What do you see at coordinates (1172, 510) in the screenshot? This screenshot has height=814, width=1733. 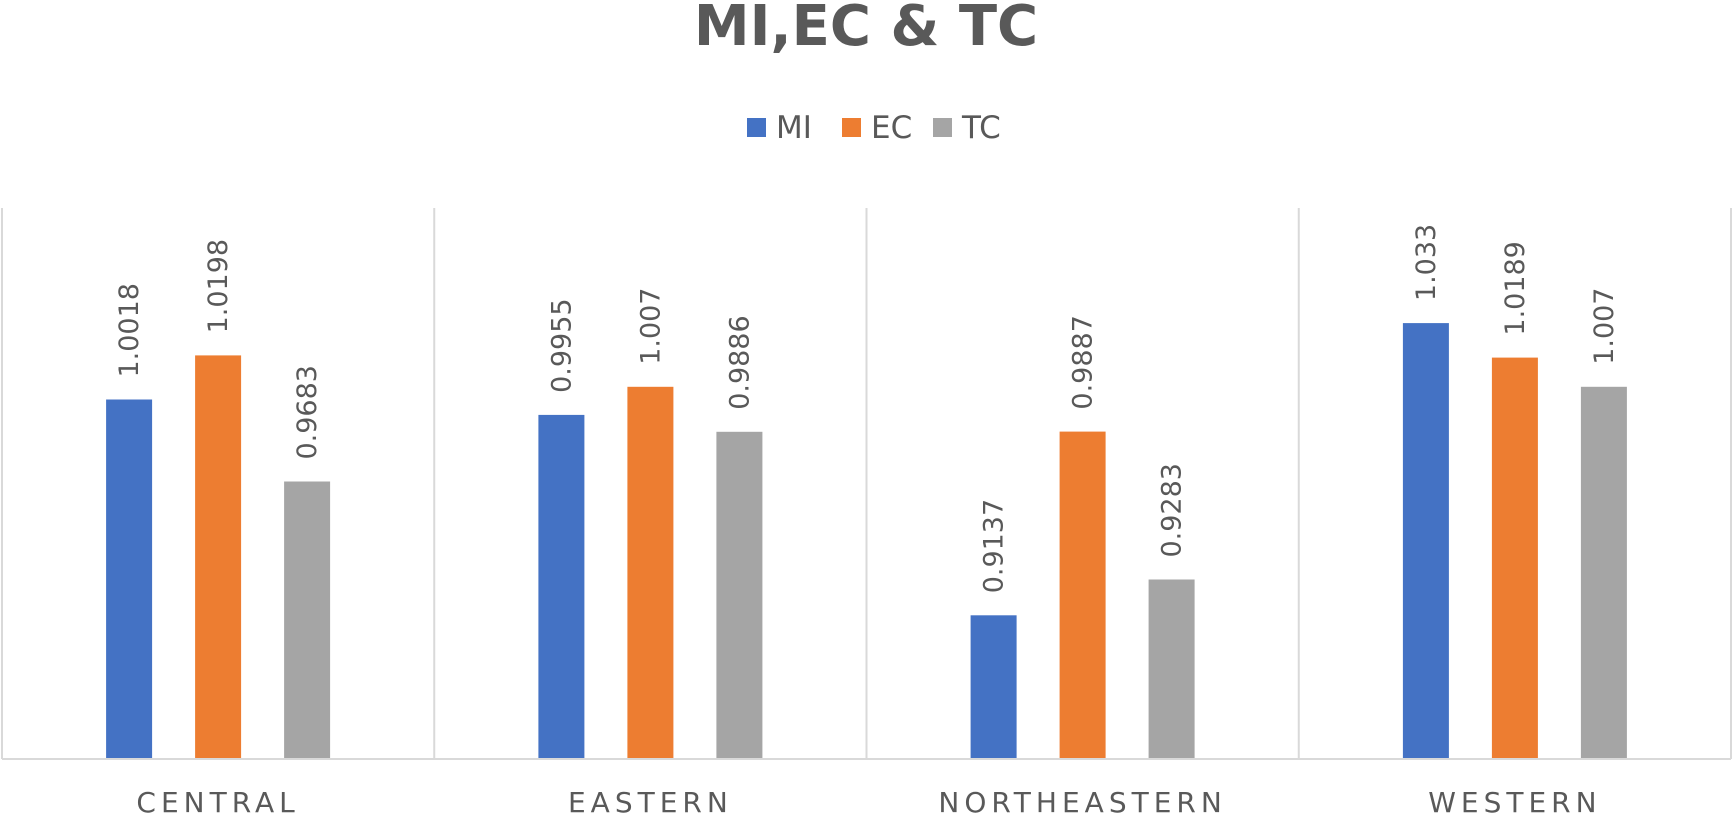 I see `data-label-tc-northeastern: 0.9283` at bounding box center [1172, 510].